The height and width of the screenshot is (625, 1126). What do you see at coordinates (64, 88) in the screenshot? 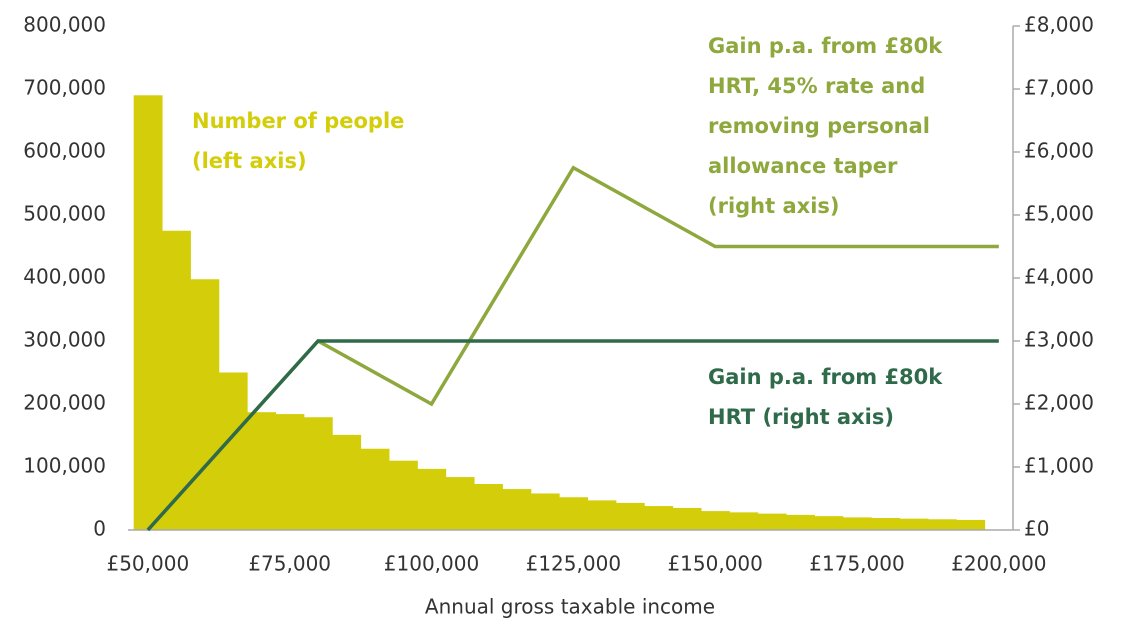
I see `y-tick-label: 700,000` at bounding box center [64, 88].